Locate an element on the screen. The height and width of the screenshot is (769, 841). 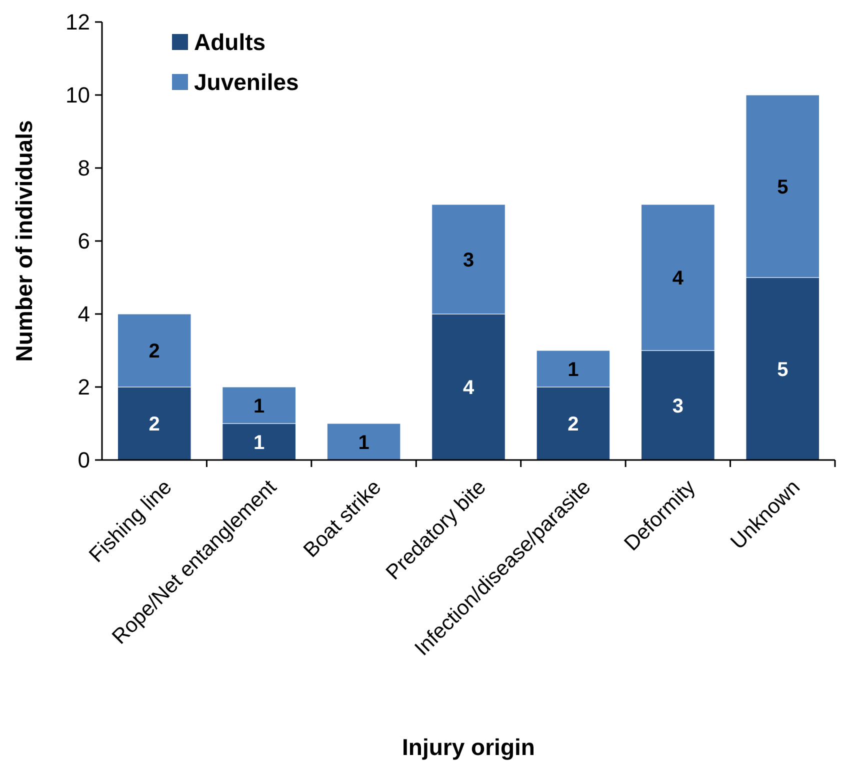
y-tick-label: 2 is located at coordinates (84, 387).